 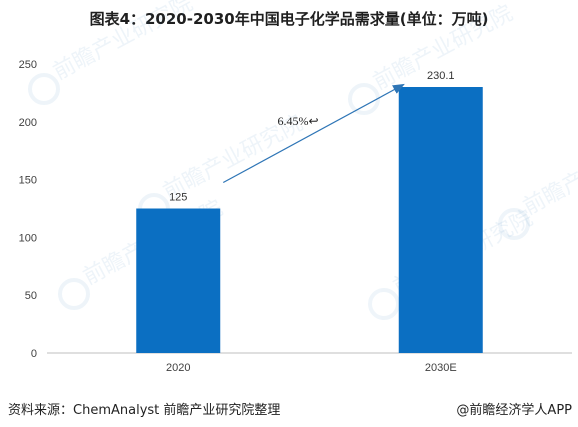 What do you see at coordinates (289, 19) in the screenshot?
I see `chart-title: 图表4：2020-2030年中国电子化学品需求量(单位：万吨)` at bounding box center [289, 19].